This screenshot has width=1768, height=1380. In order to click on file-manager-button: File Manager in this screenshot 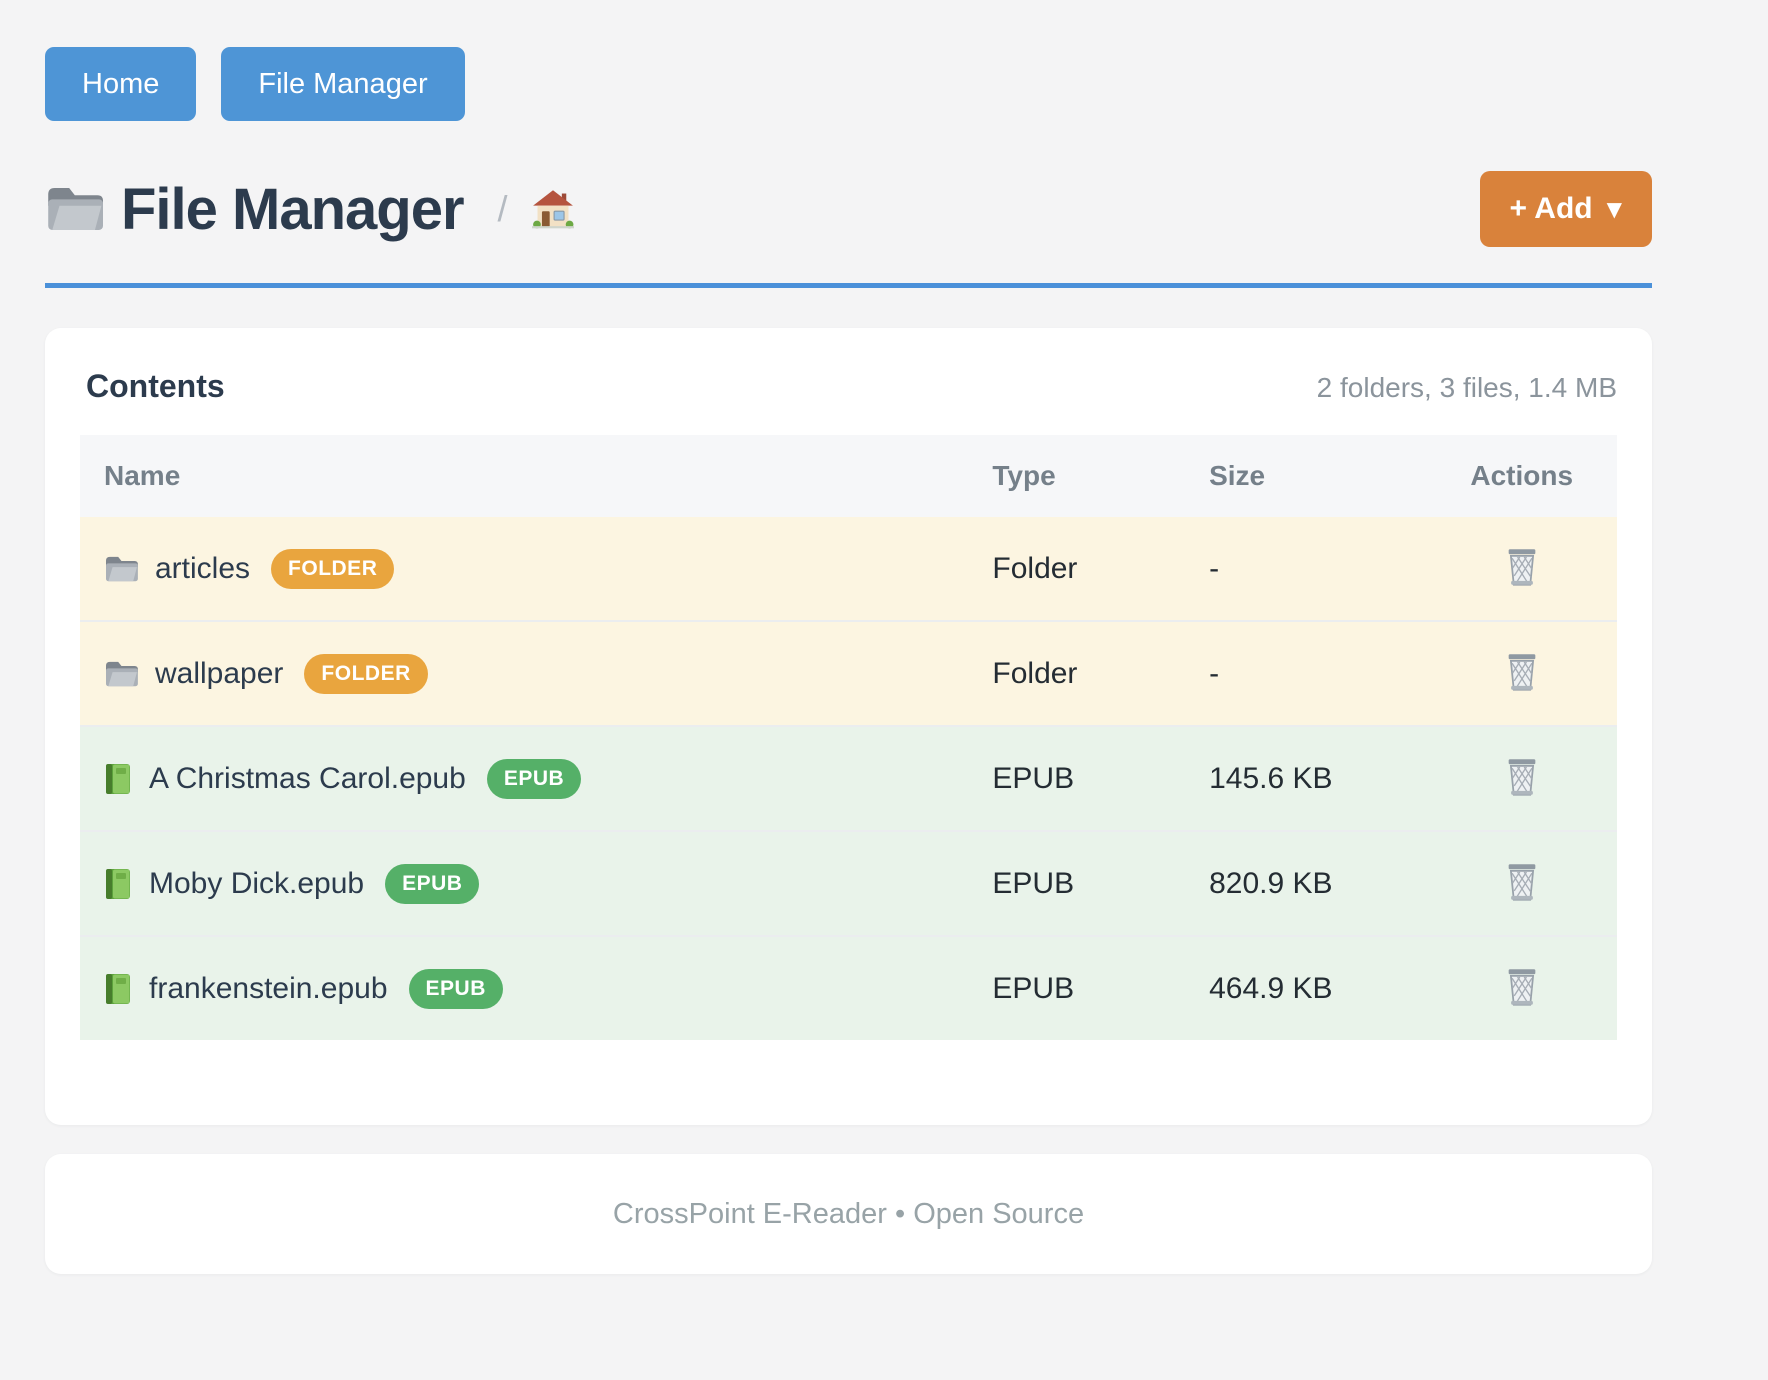, I will do `click(343, 84)`.